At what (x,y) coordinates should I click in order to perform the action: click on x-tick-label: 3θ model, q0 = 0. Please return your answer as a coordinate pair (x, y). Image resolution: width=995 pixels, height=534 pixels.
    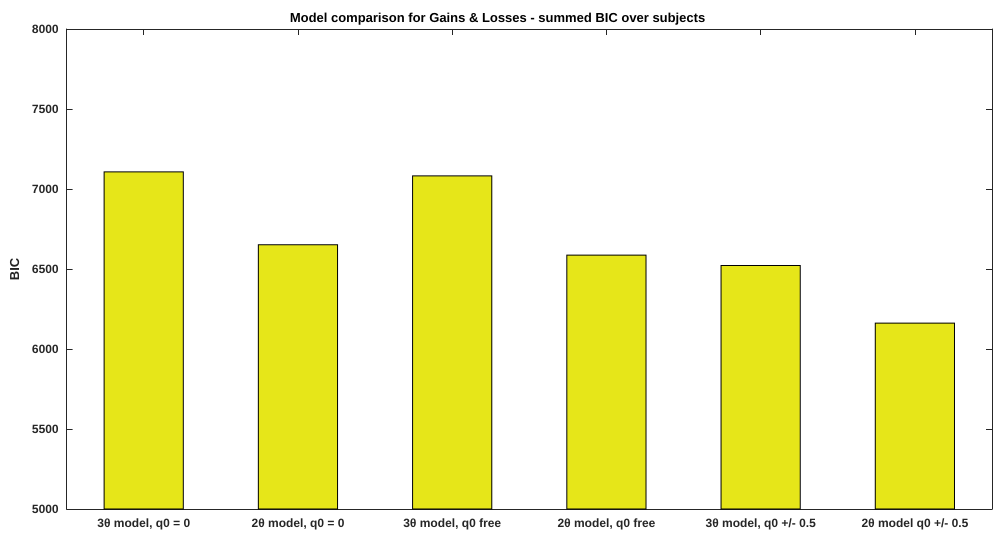
    Looking at the image, I should click on (143, 523).